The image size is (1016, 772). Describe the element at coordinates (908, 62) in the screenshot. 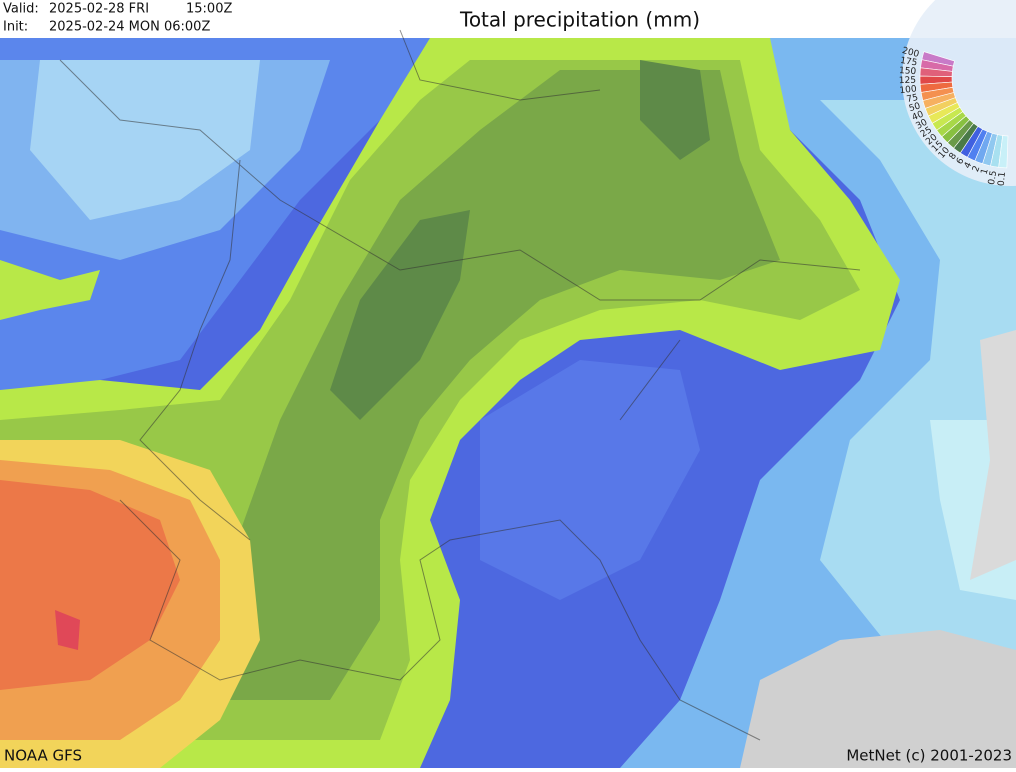

I see `legend-label: 175` at that location.